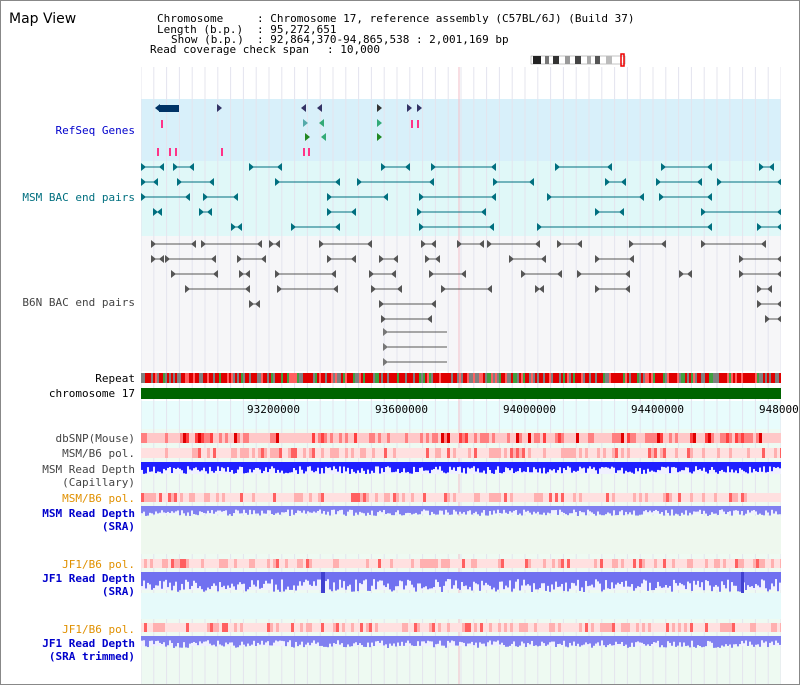  I want to click on refseq-genes-label: RefSeq Genes, so click(95, 130).